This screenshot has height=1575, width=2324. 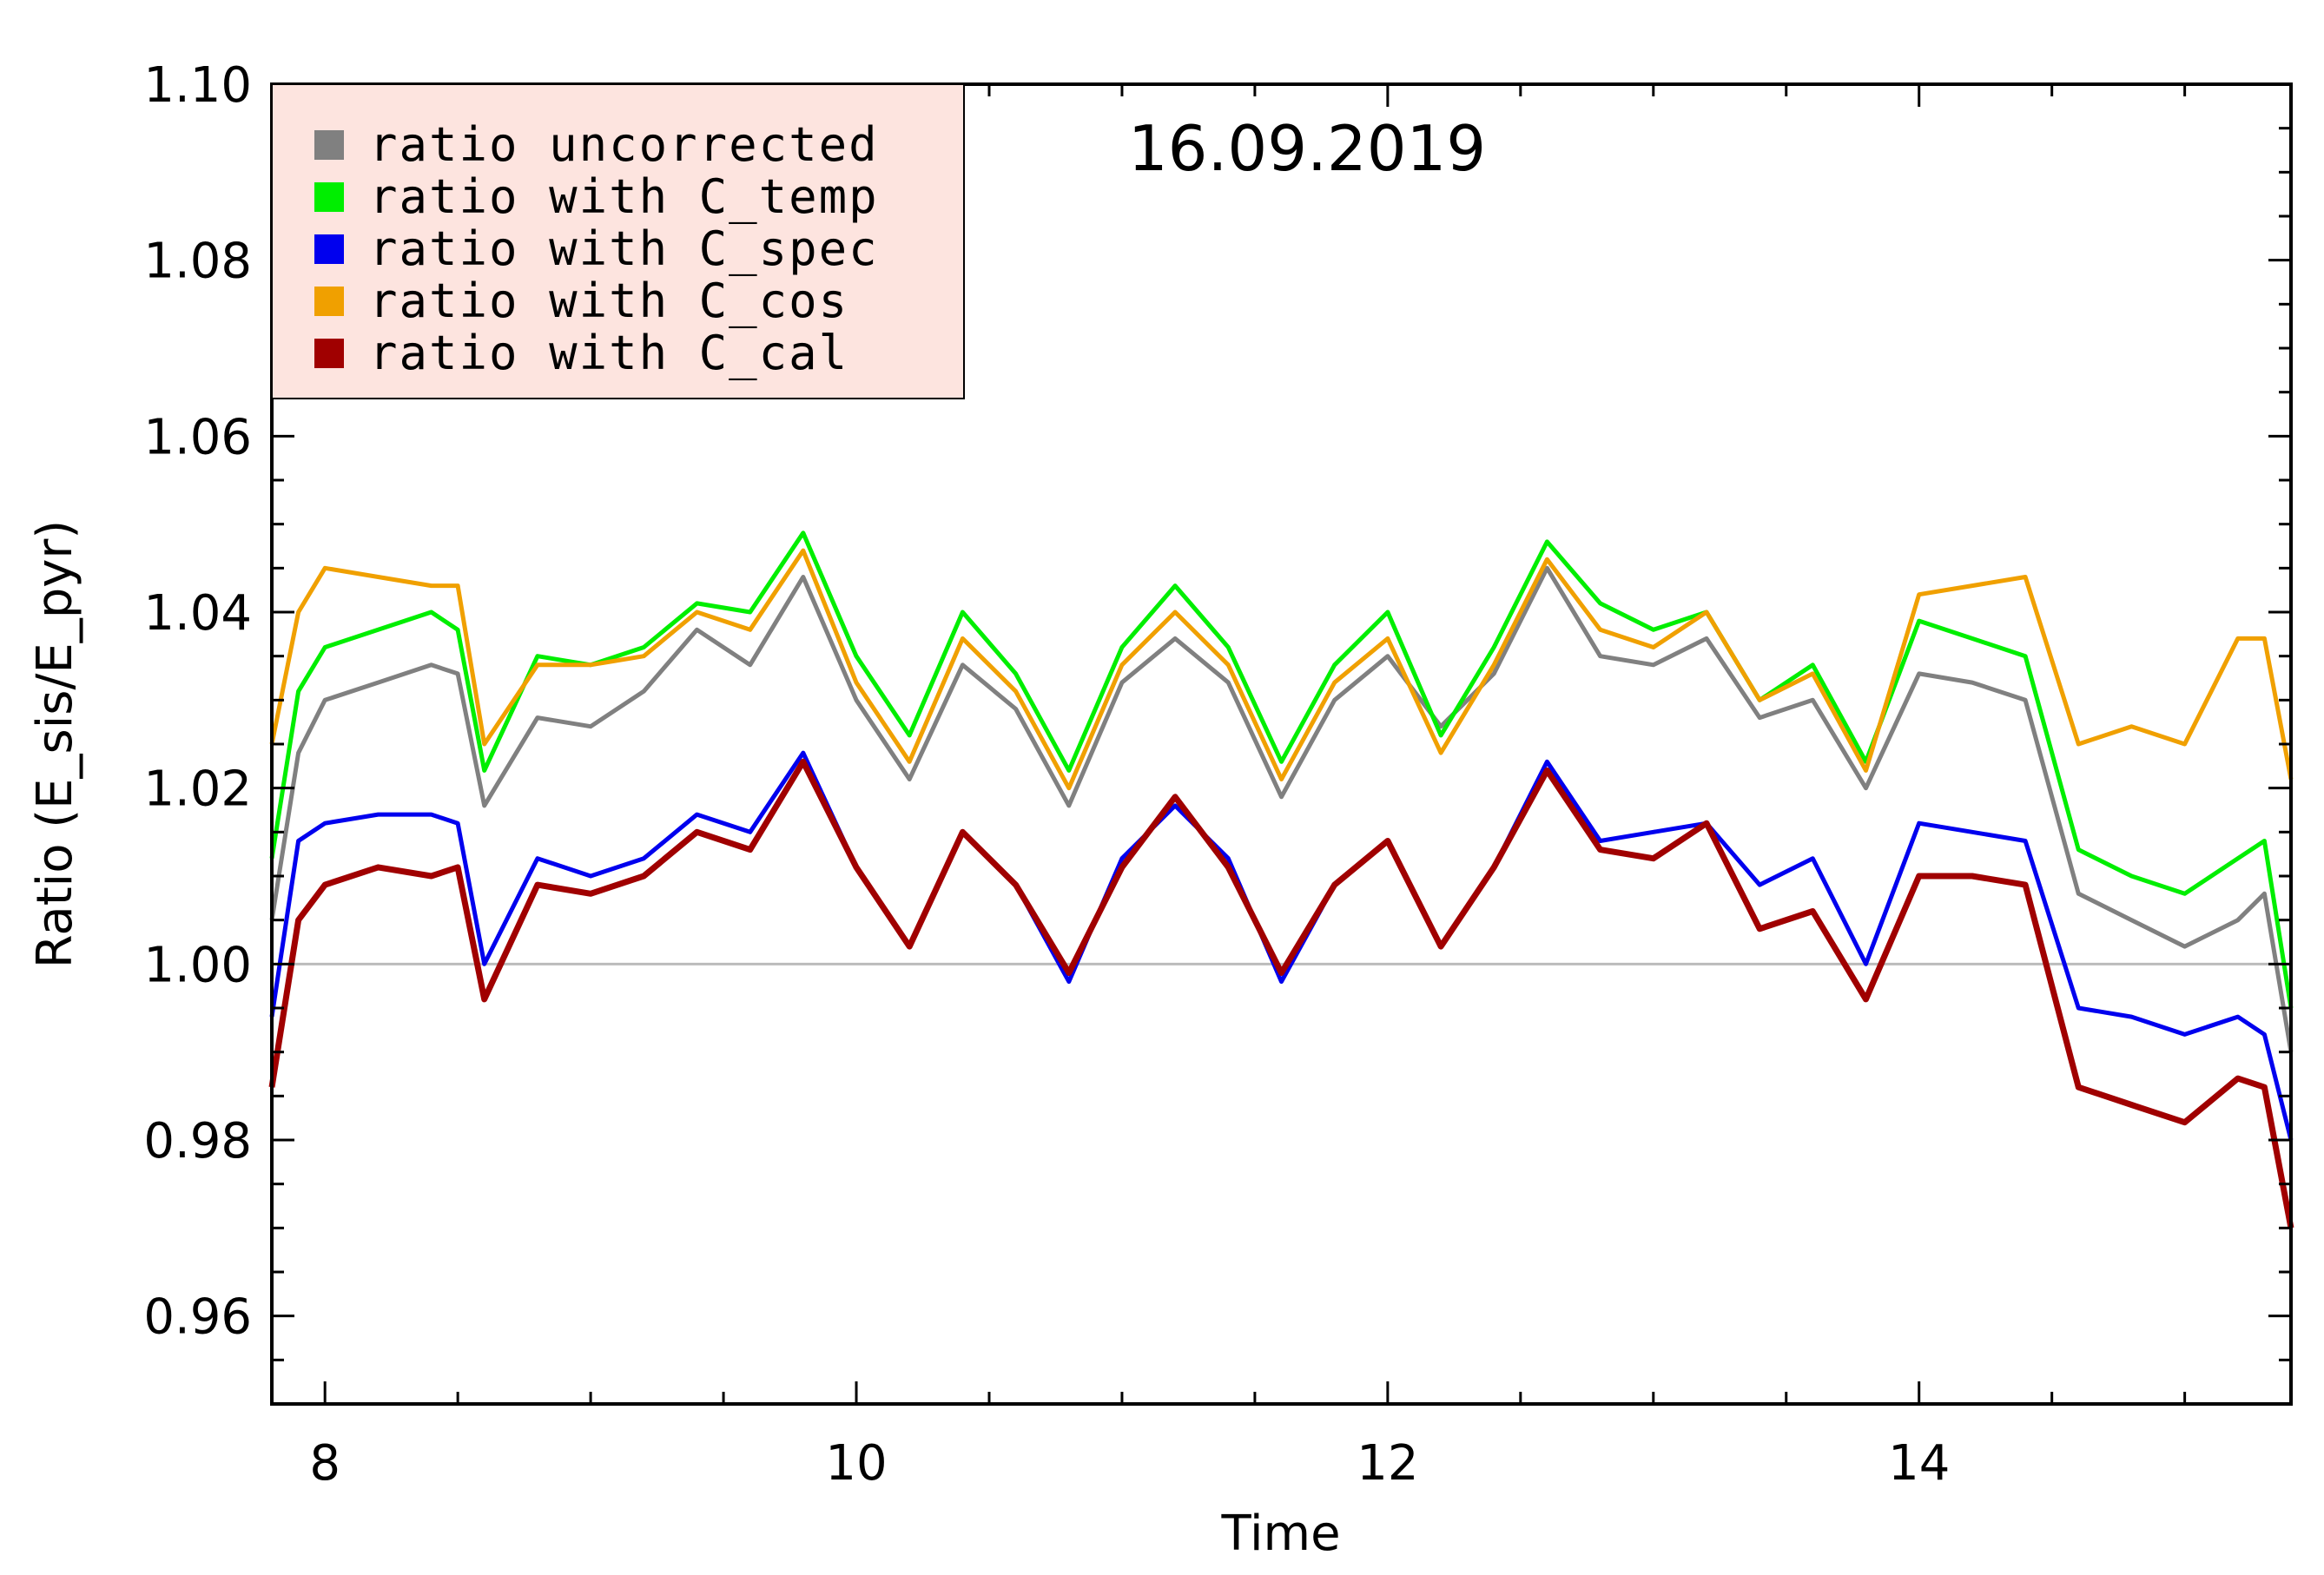 What do you see at coordinates (197, 965) in the screenshot?
I see `y-tick-label: 1.00` at bounding box center [197, 965].